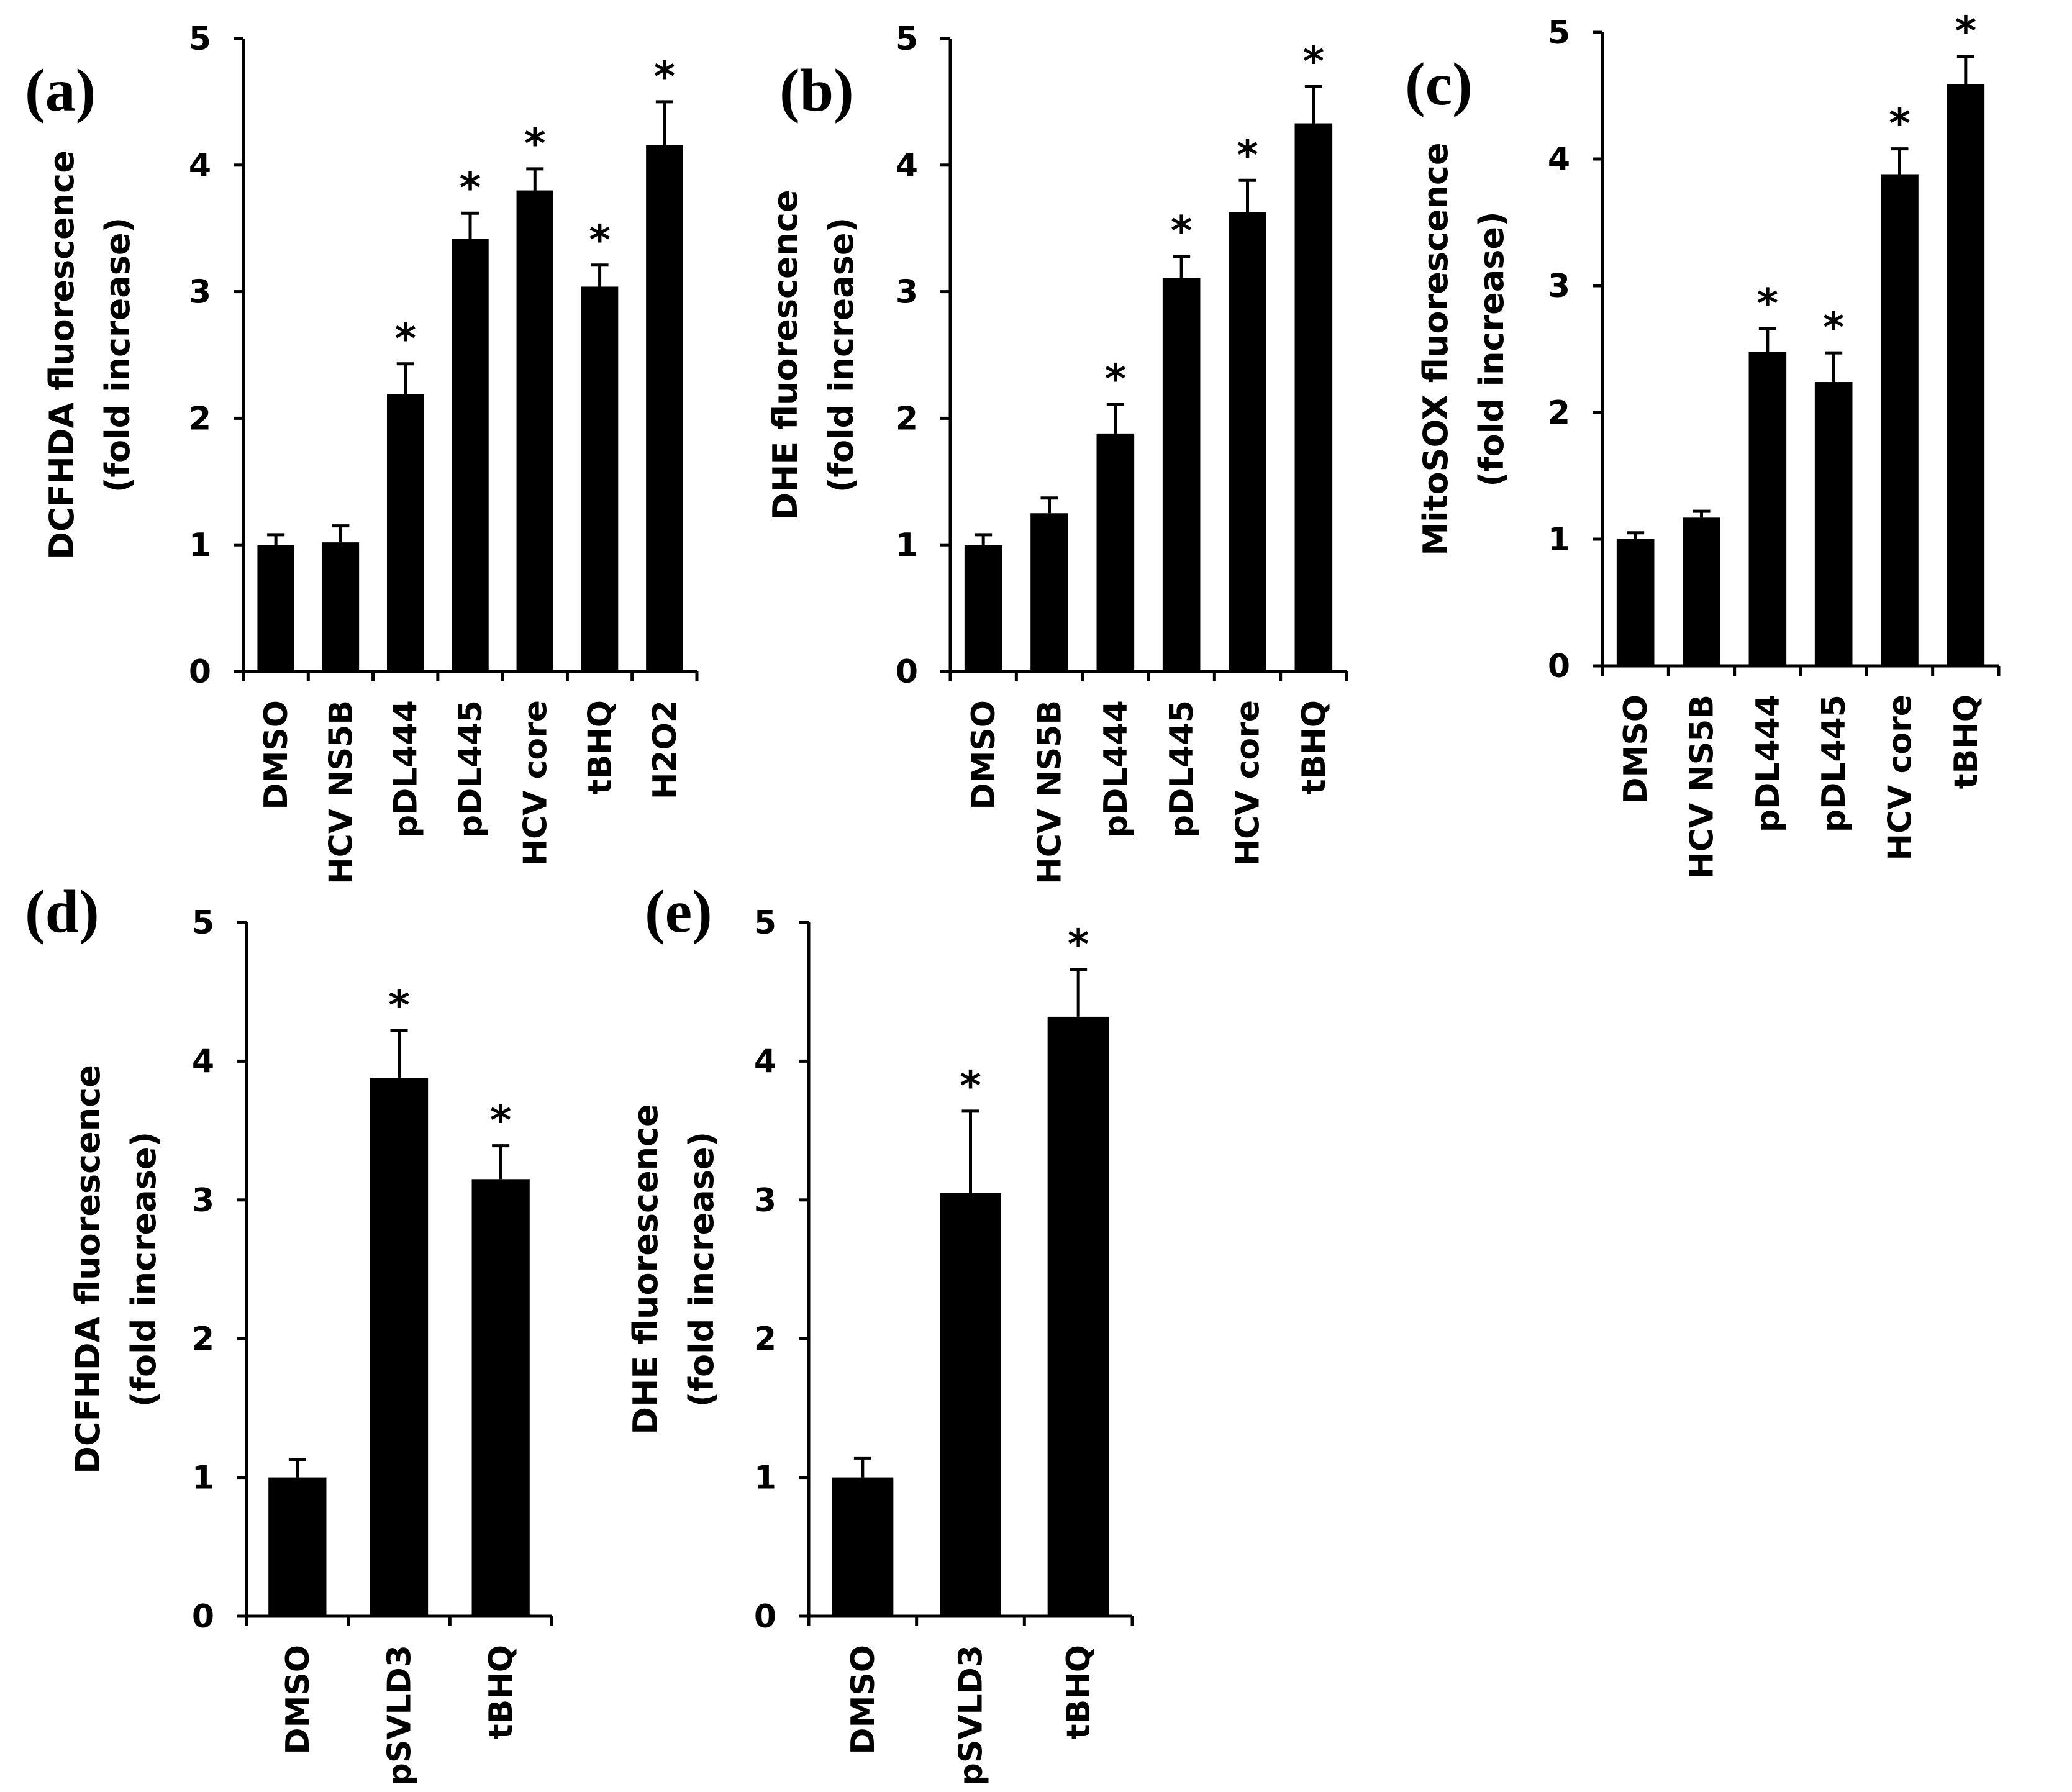  Describe the element at coordinates (60, 90) in the screenshot. I see `panel-letter: (a)` at that location.